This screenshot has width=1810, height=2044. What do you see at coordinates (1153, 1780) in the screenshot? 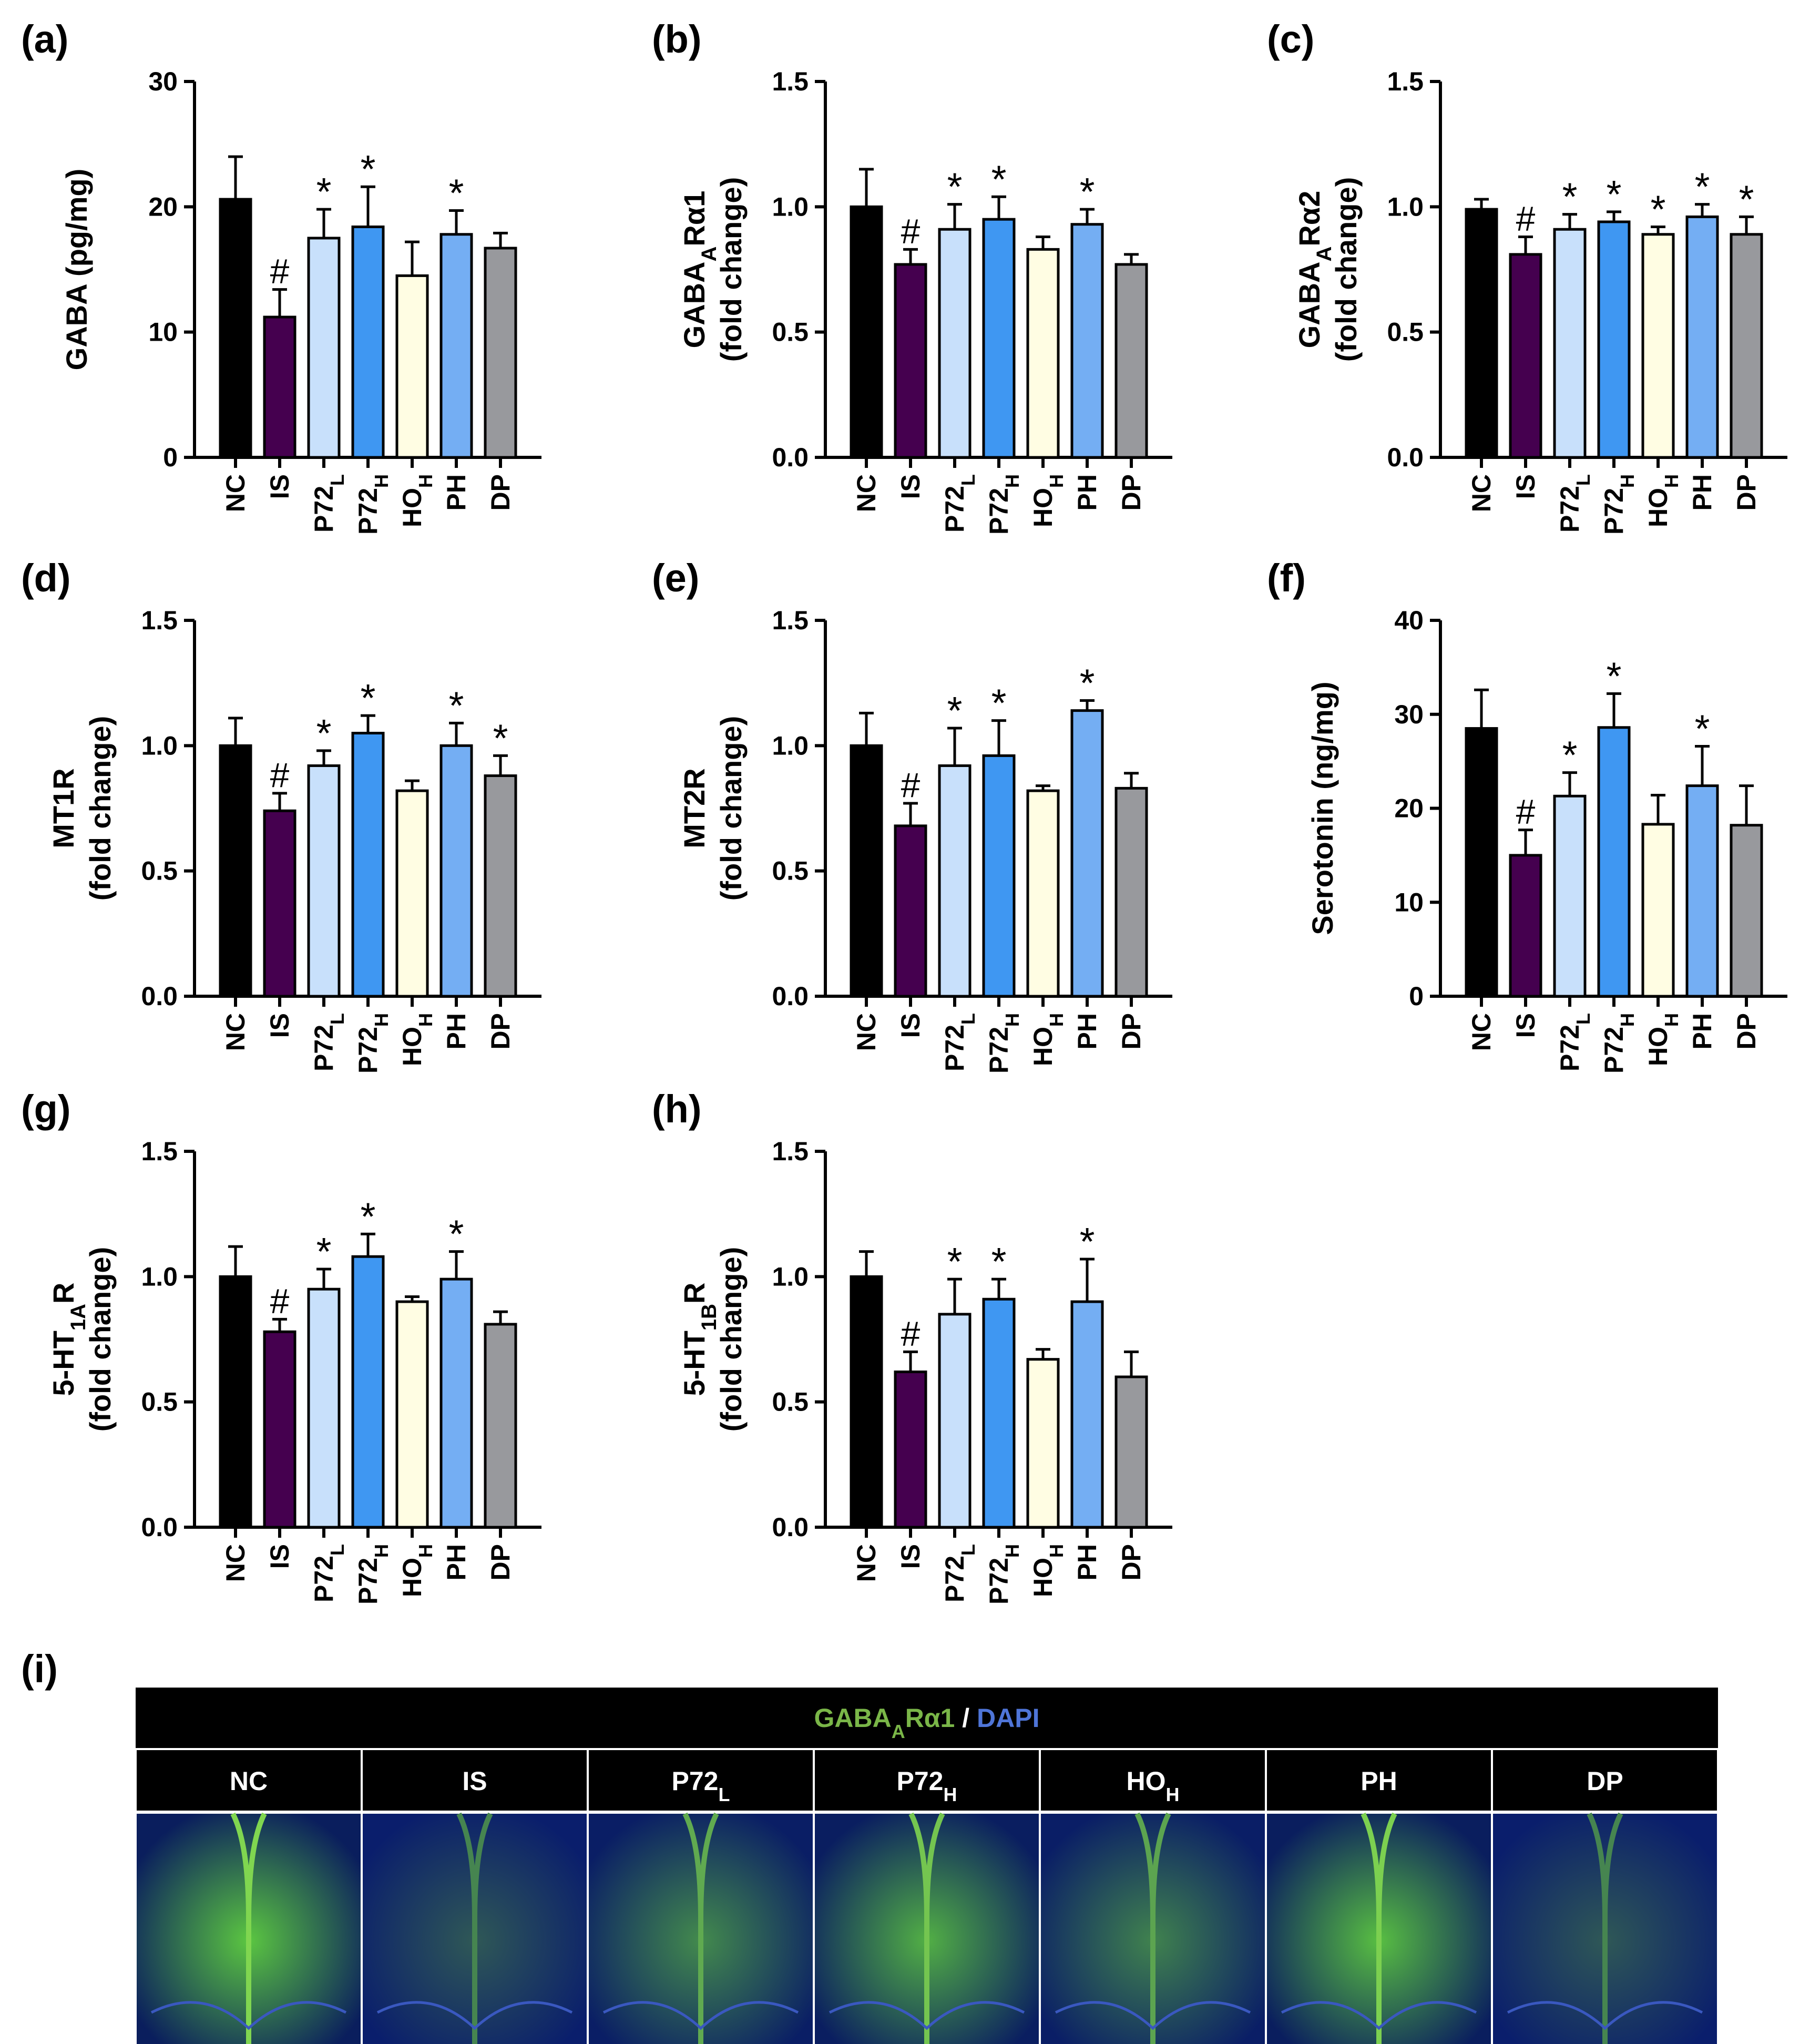
I see `group-header-HOH` at bounding box center [1153, 1780].